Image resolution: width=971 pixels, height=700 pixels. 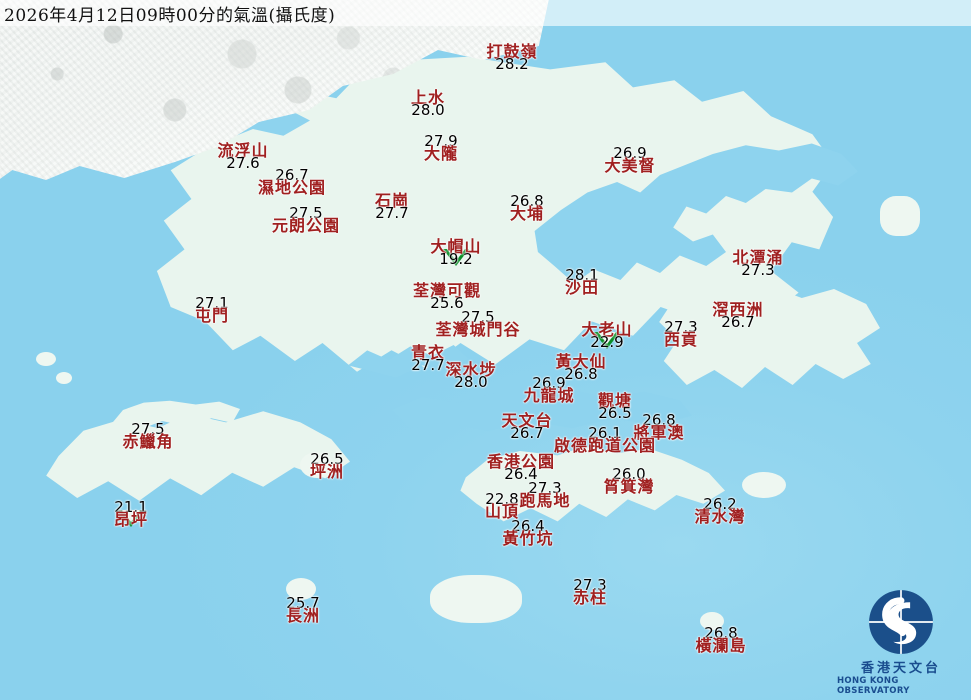 I want to click on station-temperature-value: 26.9, so click(x=630, y=153).